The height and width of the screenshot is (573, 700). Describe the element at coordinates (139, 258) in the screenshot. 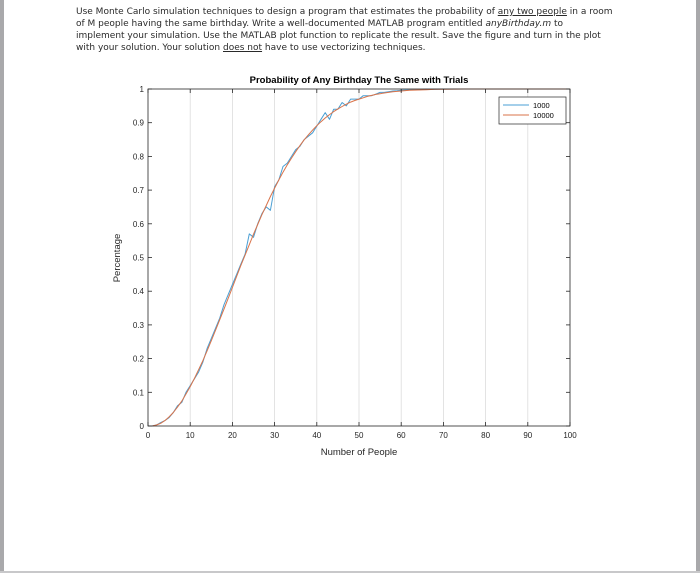

I see `y-tick-label: 0.5` at that location.